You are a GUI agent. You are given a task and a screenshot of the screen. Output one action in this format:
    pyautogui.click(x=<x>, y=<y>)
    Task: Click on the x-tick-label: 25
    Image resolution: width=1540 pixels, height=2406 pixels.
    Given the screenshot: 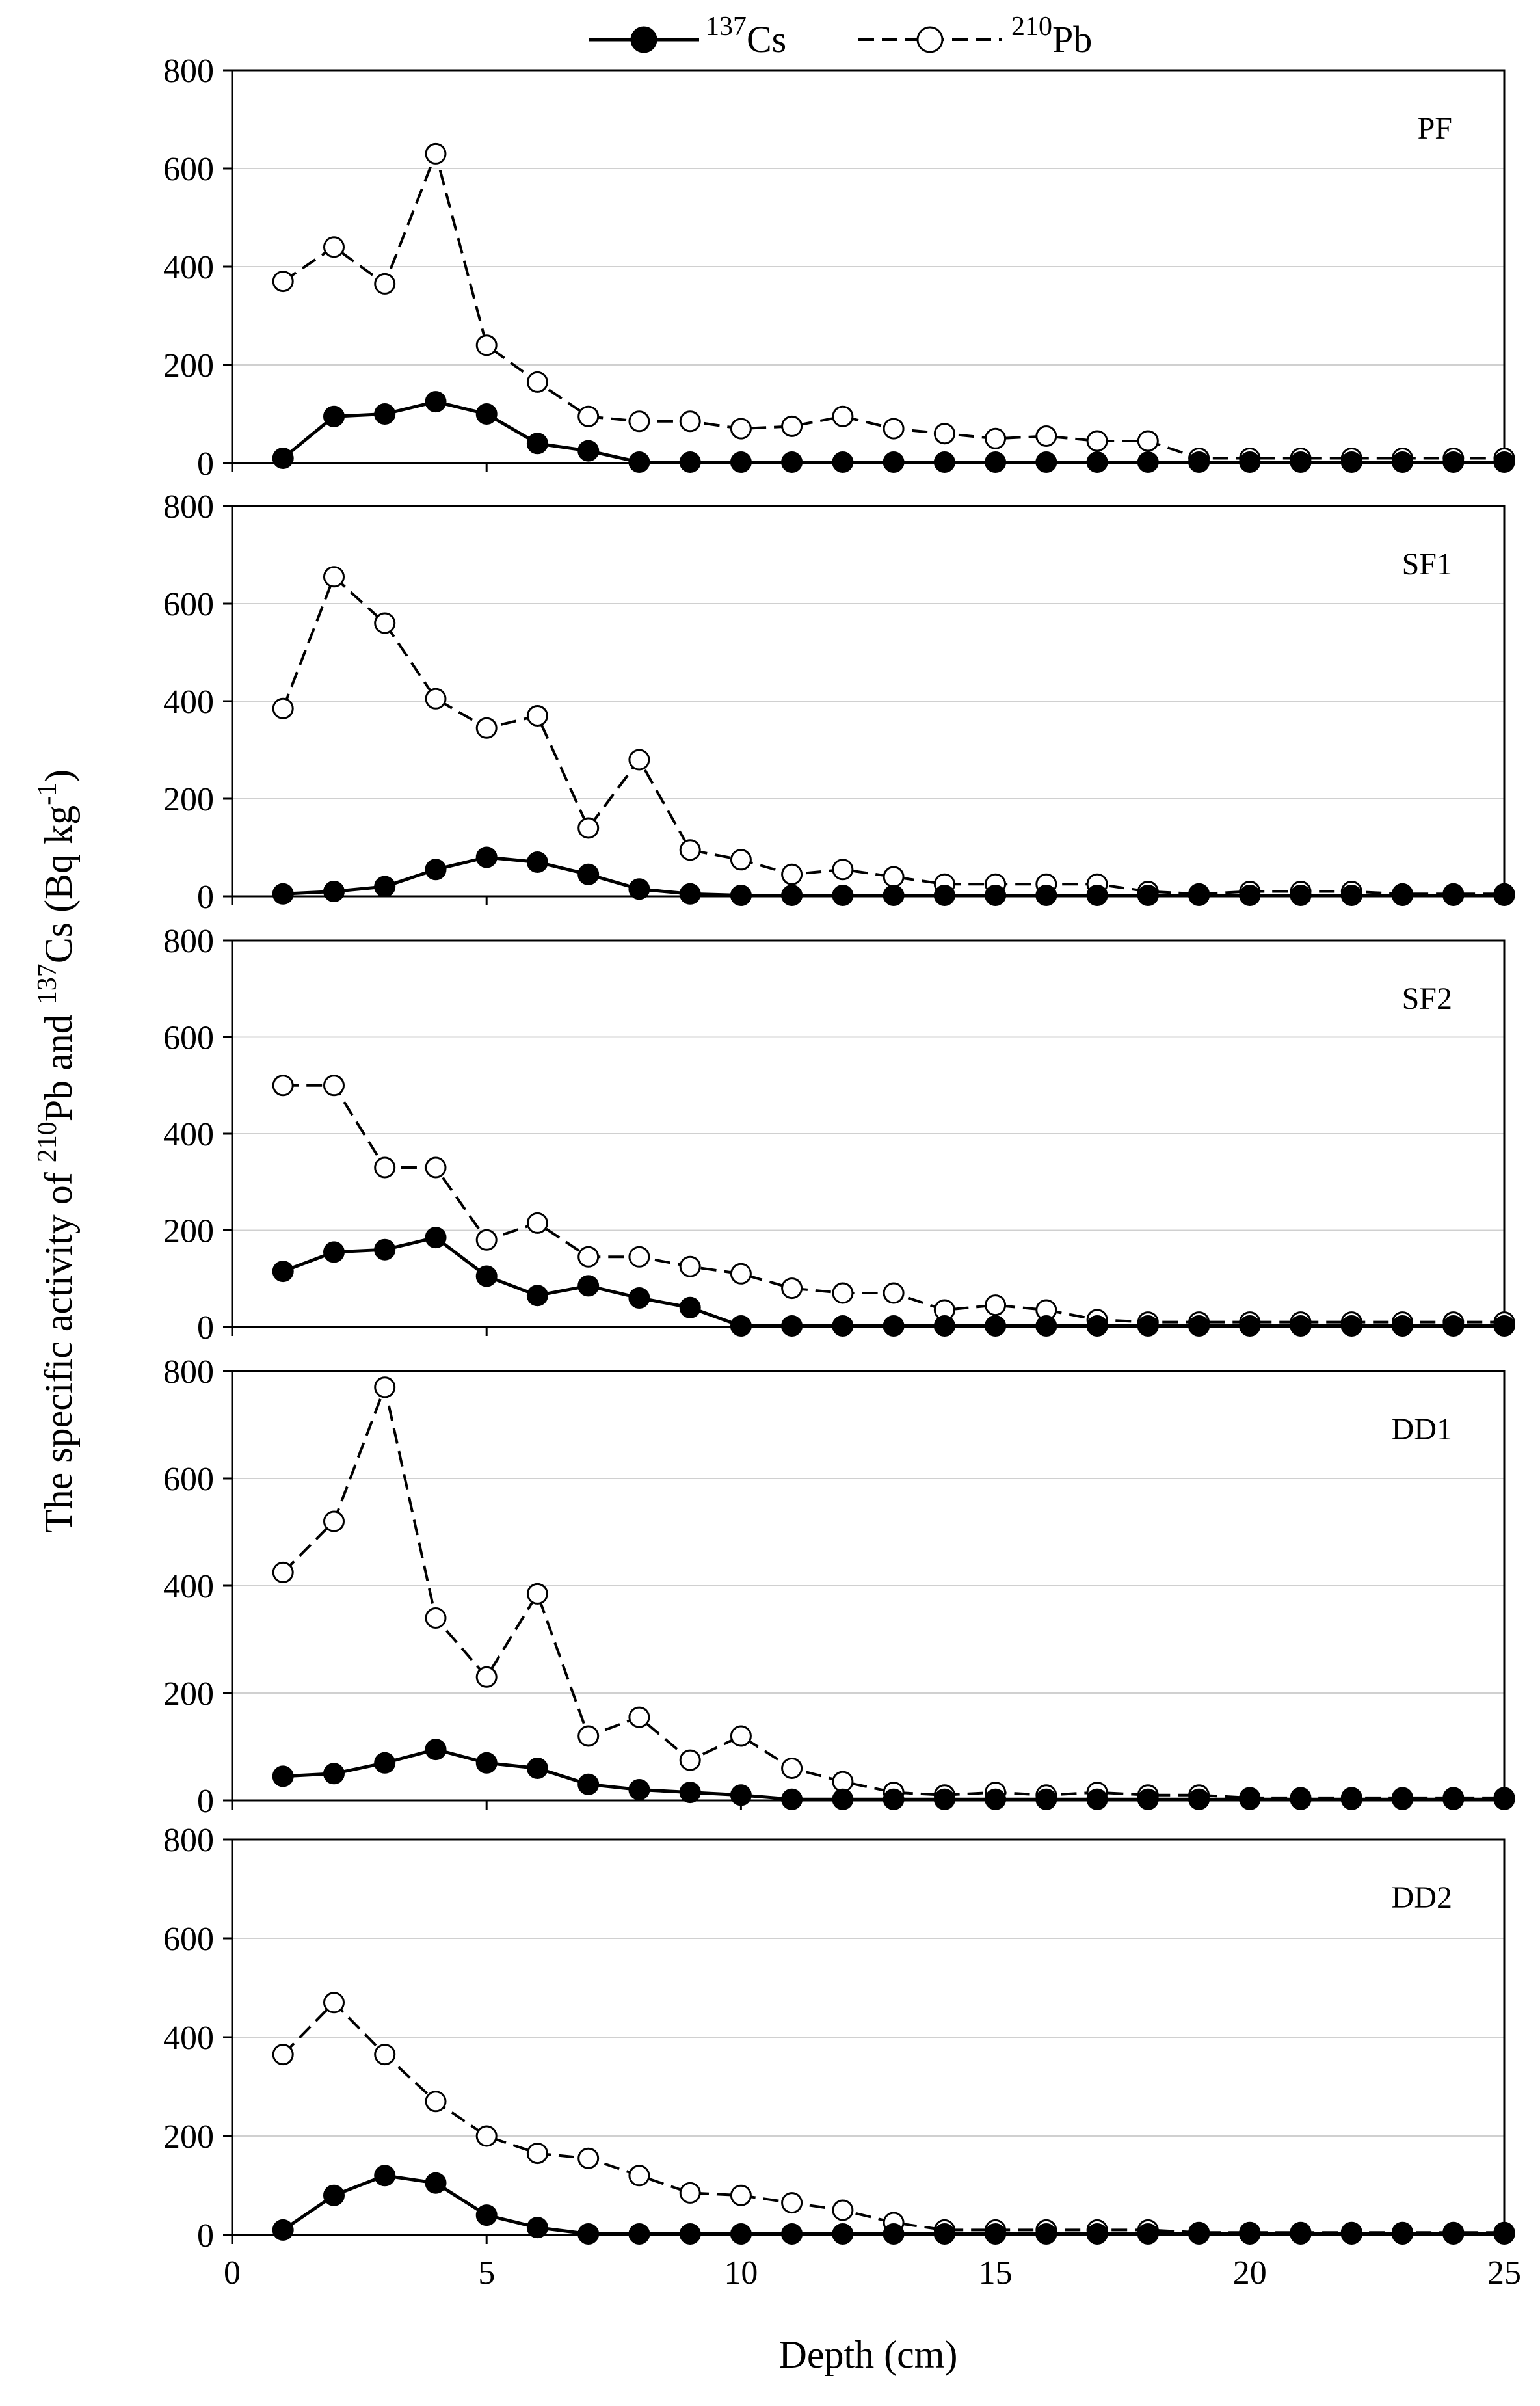 What is the action you would take?
    pyautogui.click(x=1504, y=2273)
    